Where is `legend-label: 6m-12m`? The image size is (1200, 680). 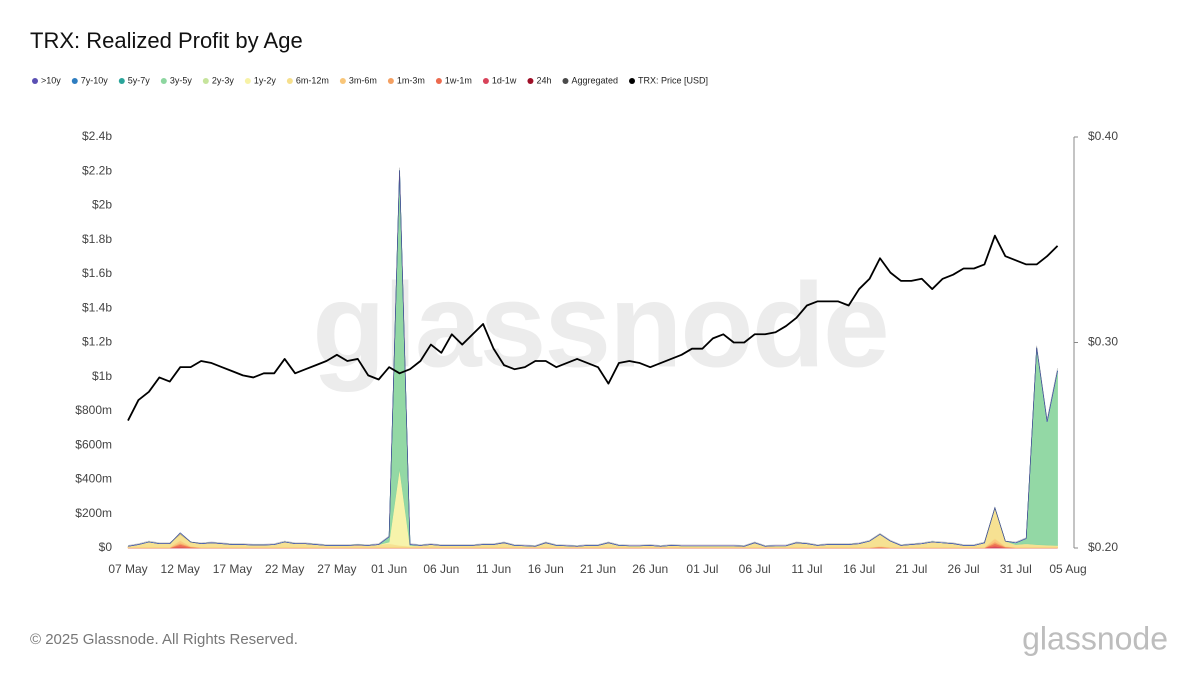
legend-label: 6m-12m is located at coordinates (312, 80).